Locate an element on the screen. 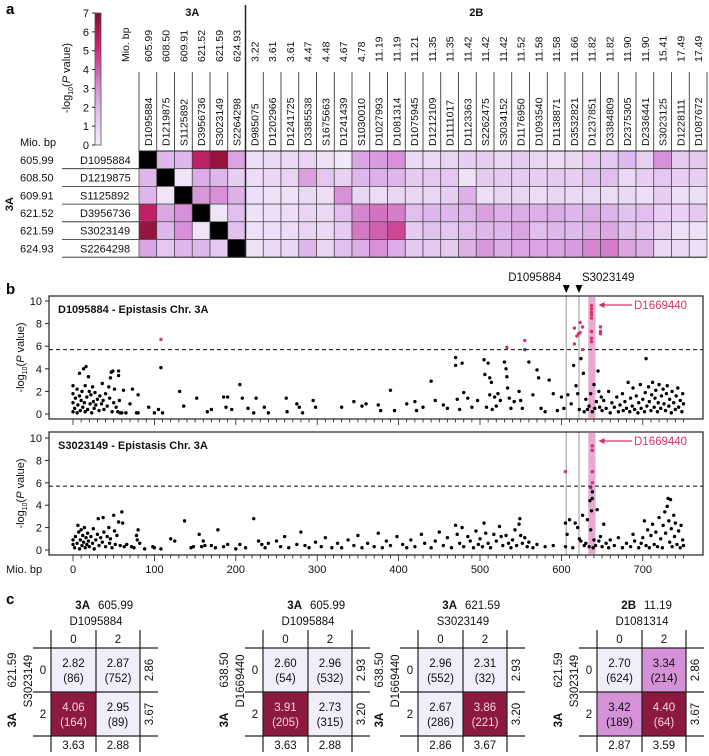 This screenshot has width=709, height=756. y-tick-label: 4 is located at coordinates (39, 370).